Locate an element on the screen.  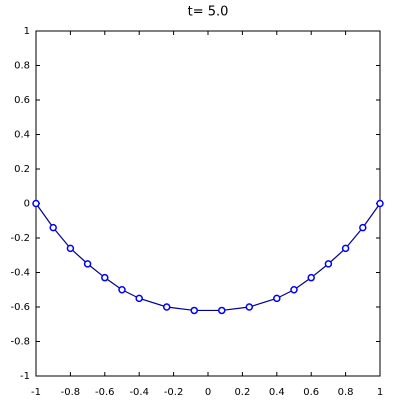
y-tick-label: 0.6 is located at coordinates (22, 100).